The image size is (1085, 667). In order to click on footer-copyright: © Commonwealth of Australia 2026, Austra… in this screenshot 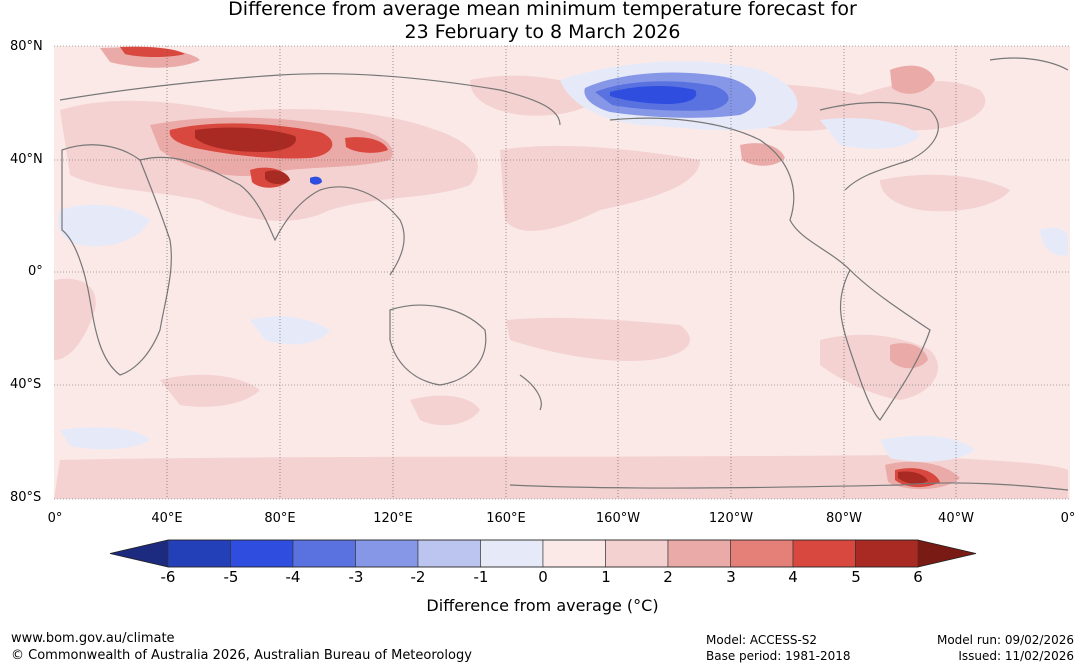, I will do `click(241, 655)`.